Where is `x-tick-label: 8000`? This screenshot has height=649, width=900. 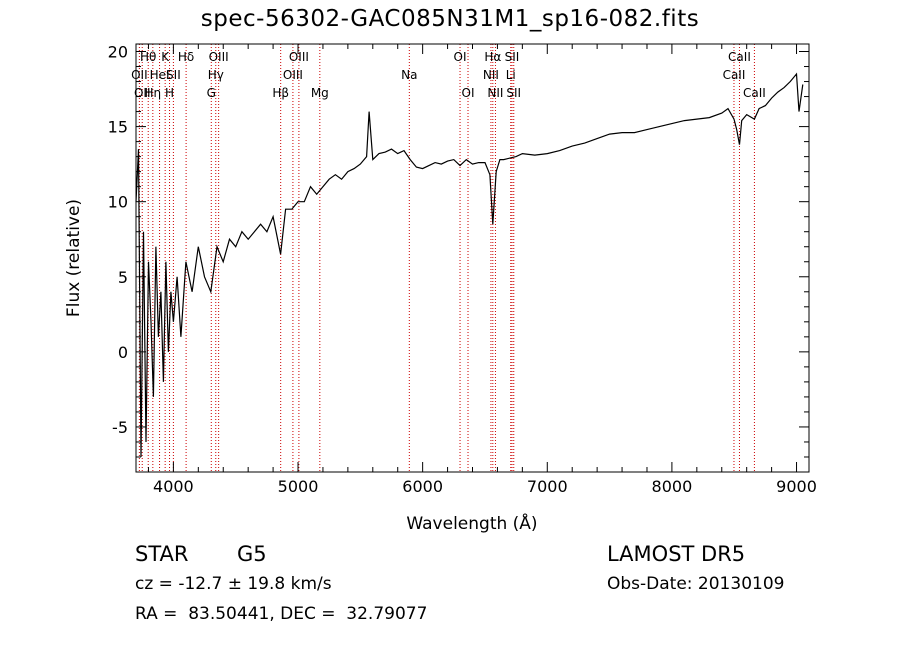 x-tick-label: 8000 is located at coordinates (672, 486).